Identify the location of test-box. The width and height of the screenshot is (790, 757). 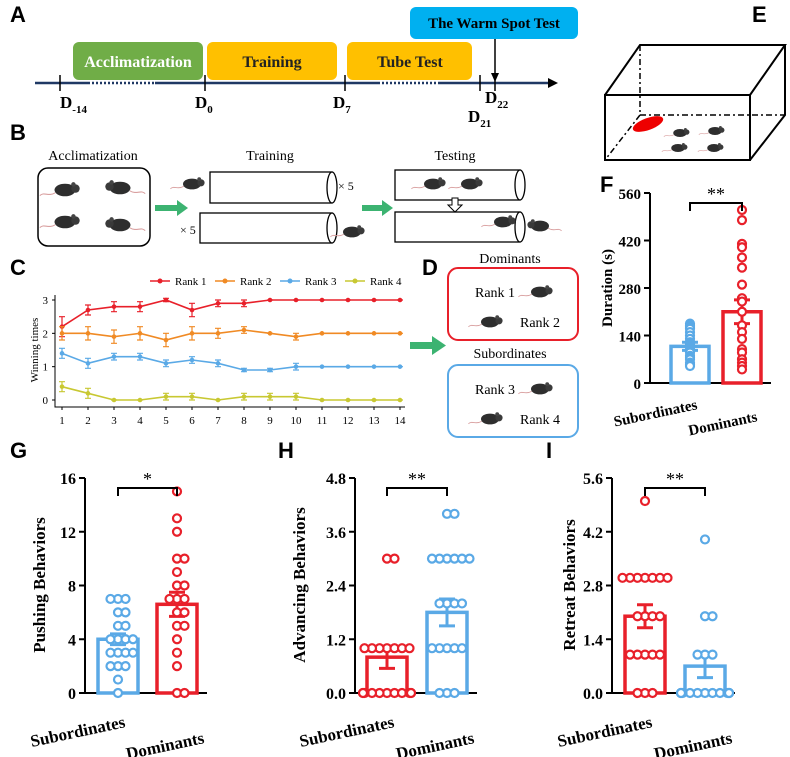
(494, 23).